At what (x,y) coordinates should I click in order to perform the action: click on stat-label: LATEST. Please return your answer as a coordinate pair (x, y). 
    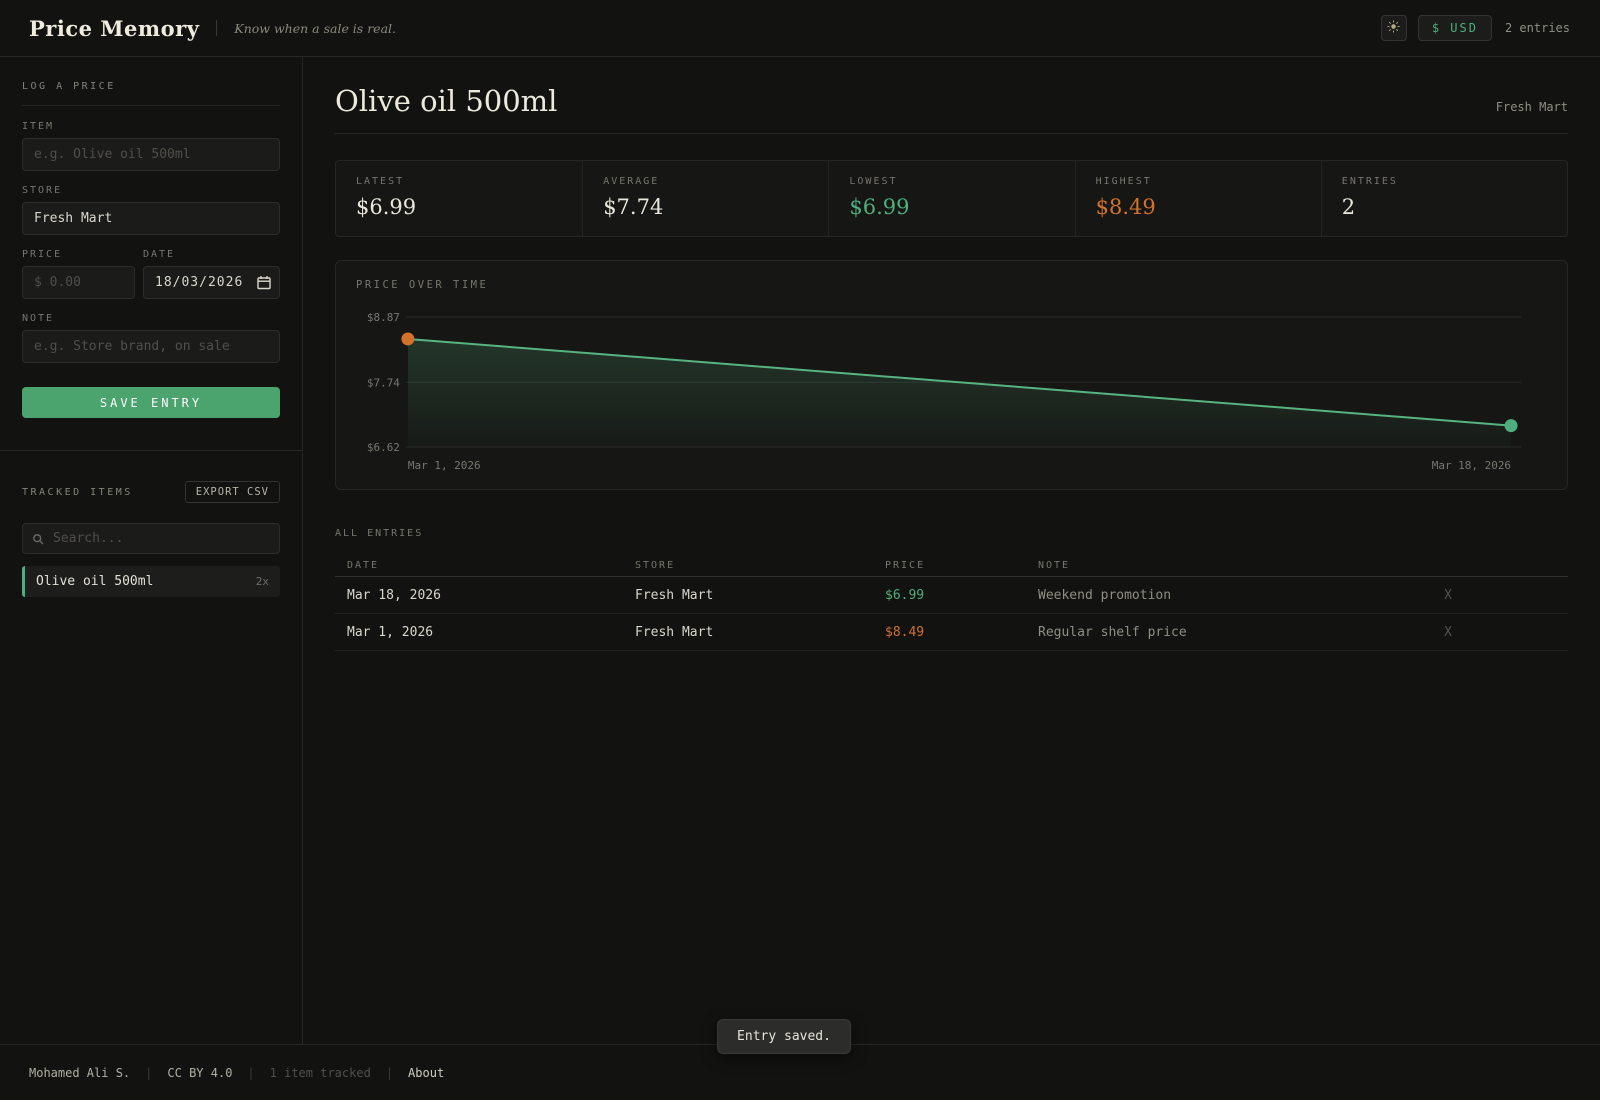
    Looking at the image, I should click on (380, 181).